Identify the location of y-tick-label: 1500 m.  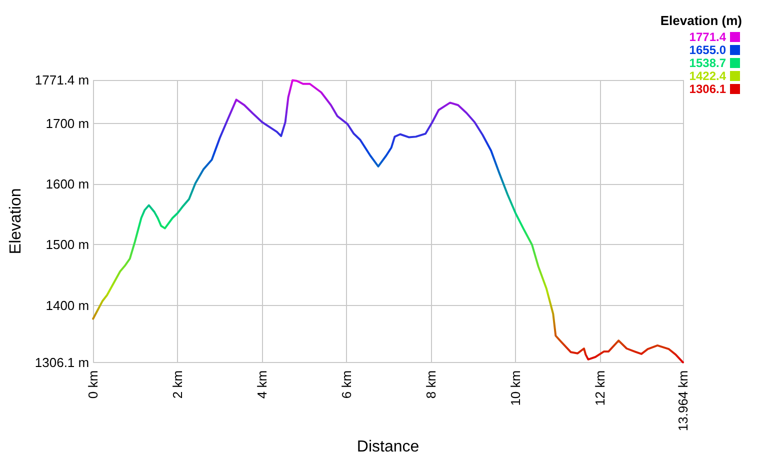
(68, 244).